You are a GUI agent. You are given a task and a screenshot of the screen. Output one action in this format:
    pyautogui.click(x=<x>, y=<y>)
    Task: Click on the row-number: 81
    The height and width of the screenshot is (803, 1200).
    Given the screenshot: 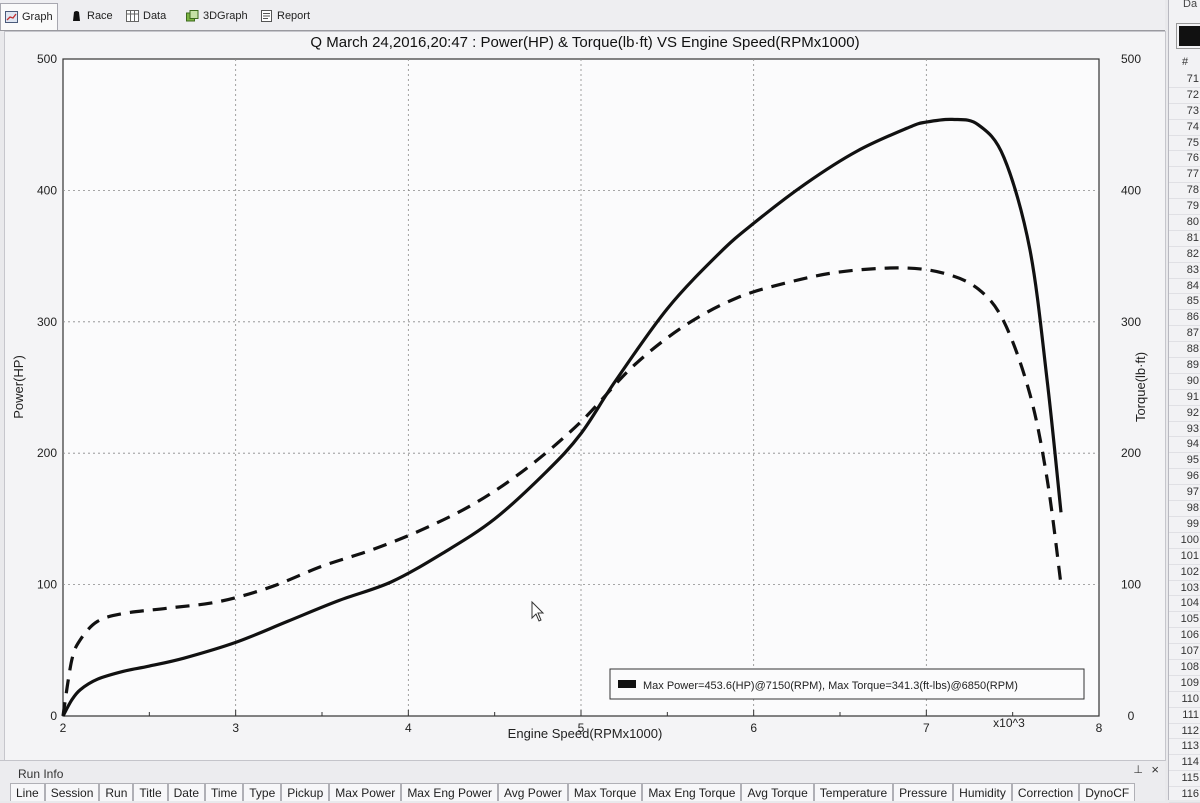 What is the action you would take?
    pyautogui.click(x=1184, y=239)
    